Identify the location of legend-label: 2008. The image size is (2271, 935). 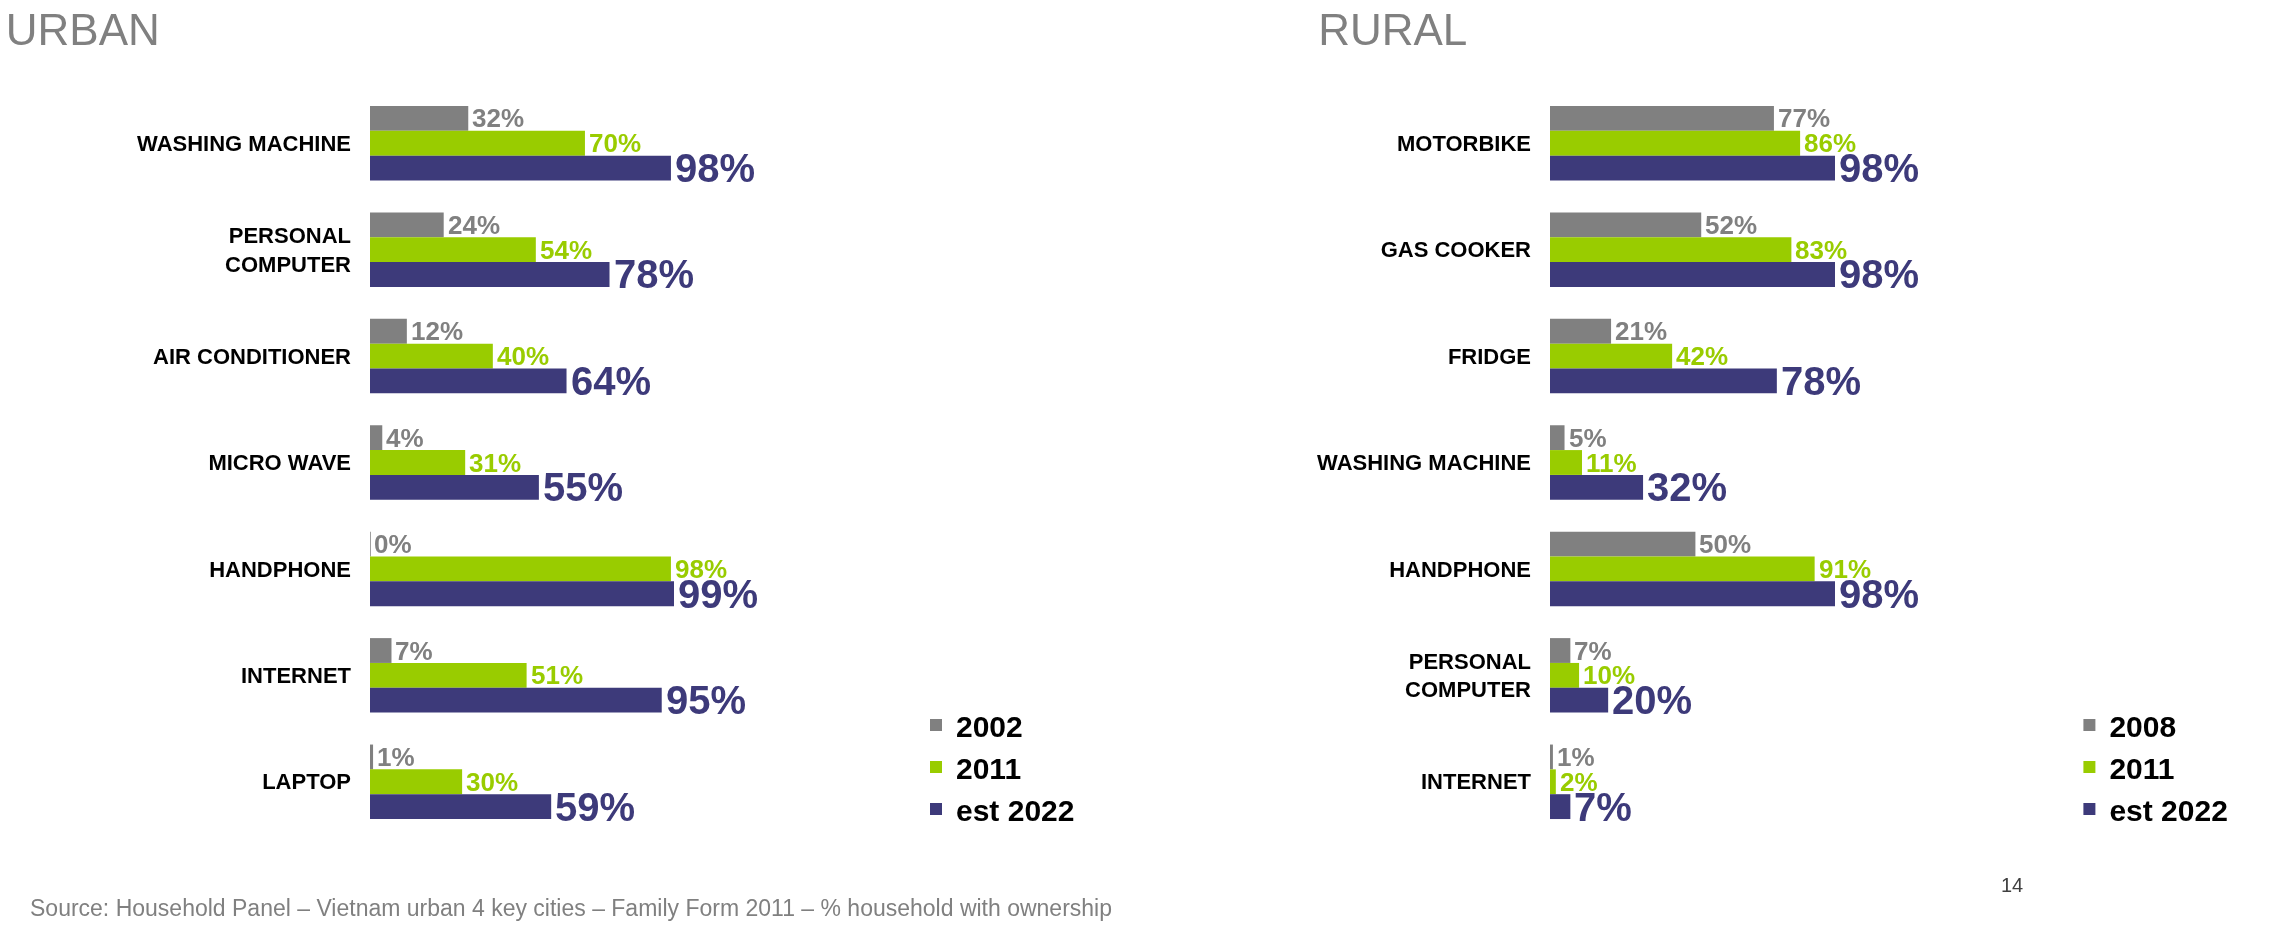
(2143, 726).